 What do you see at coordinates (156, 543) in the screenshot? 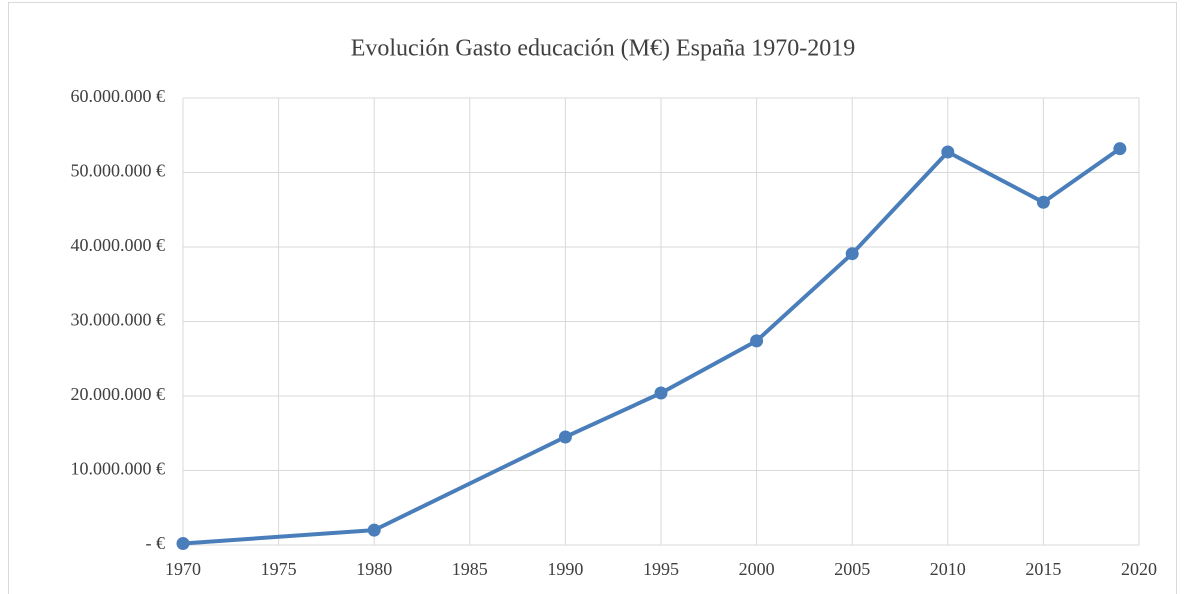
I see `y-tick-label: - €` at bounding box center [156, 543].